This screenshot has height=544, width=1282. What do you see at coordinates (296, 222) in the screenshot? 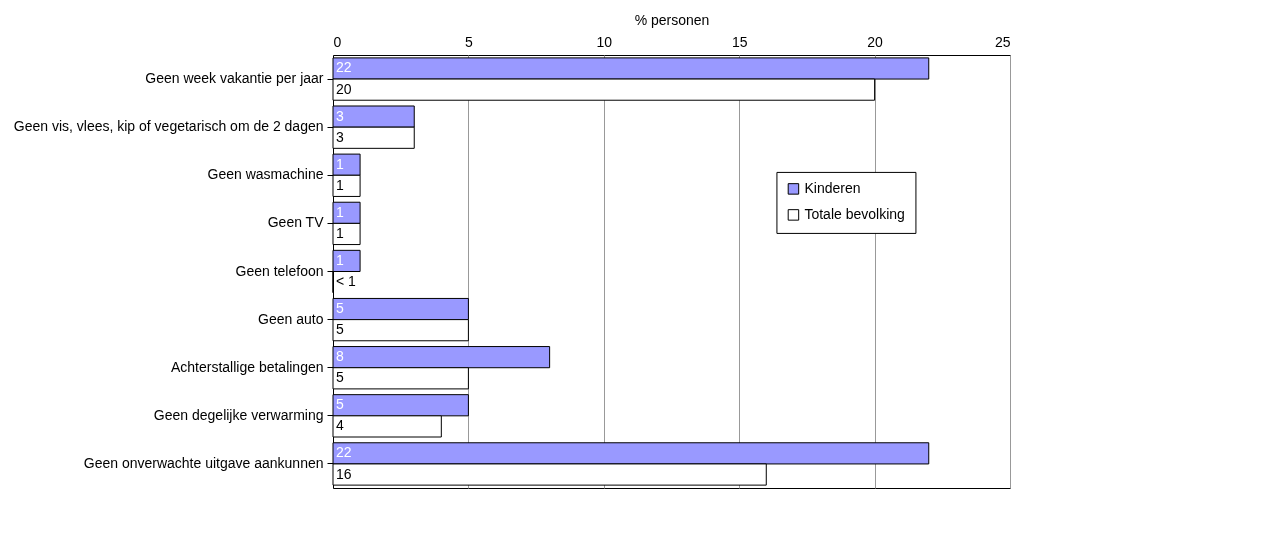
I see `y-tick-label: Geen TV` at bounding box center [296, 222].